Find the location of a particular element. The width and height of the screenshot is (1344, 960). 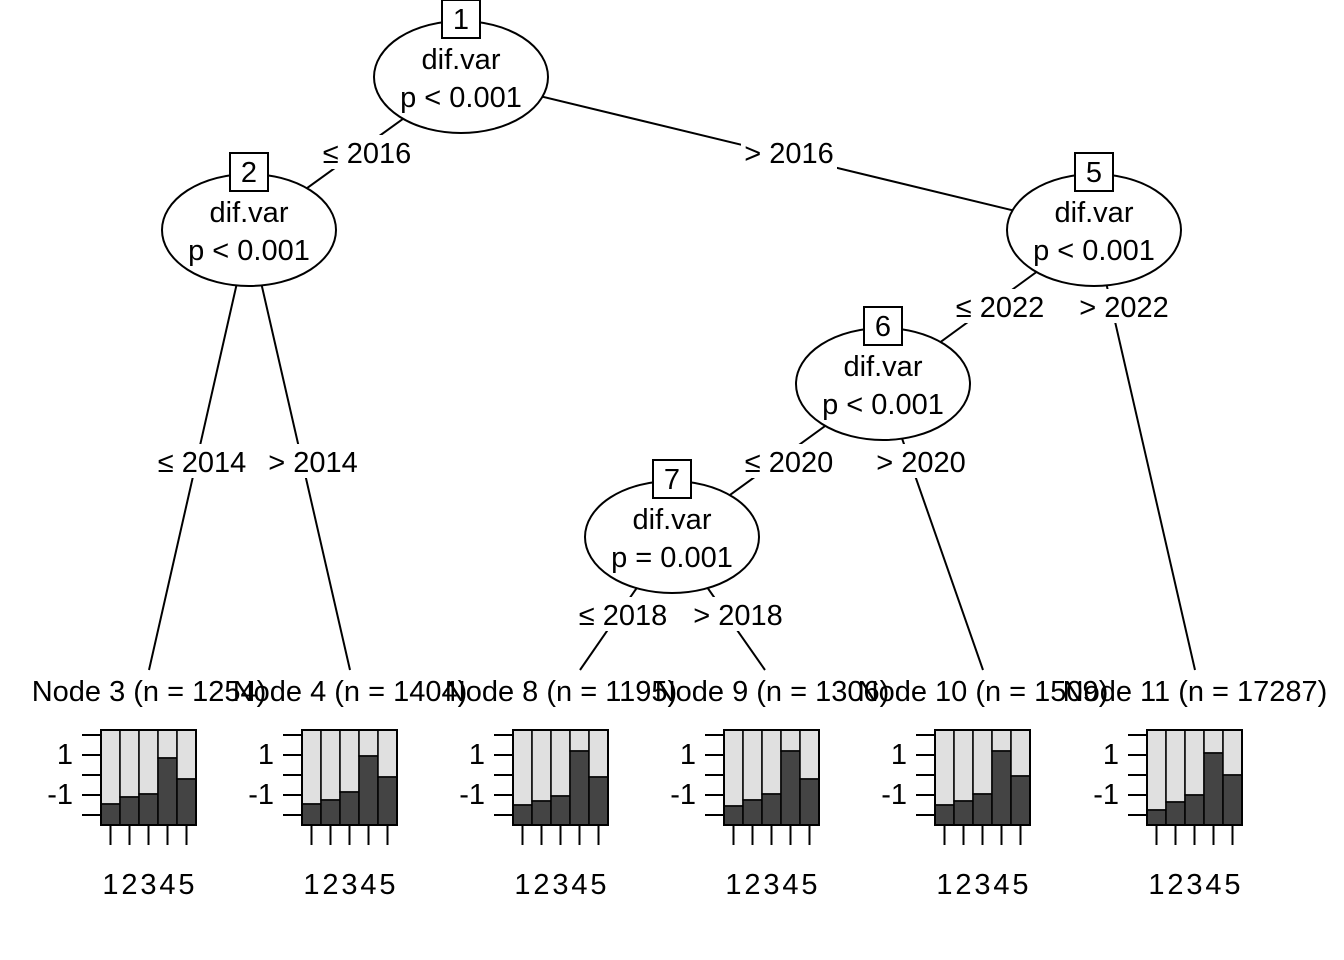

terminal-node-label-4: Node 4 (n = 1404) is located at coordinates (350, 692).